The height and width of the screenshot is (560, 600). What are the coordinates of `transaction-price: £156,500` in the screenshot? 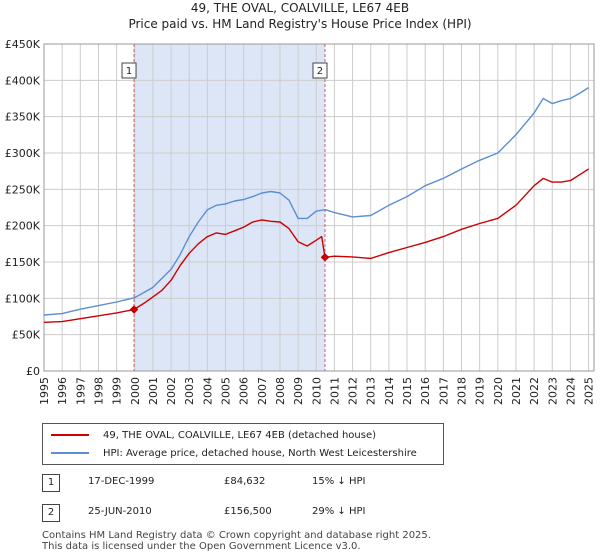 It's located at (248, 511).